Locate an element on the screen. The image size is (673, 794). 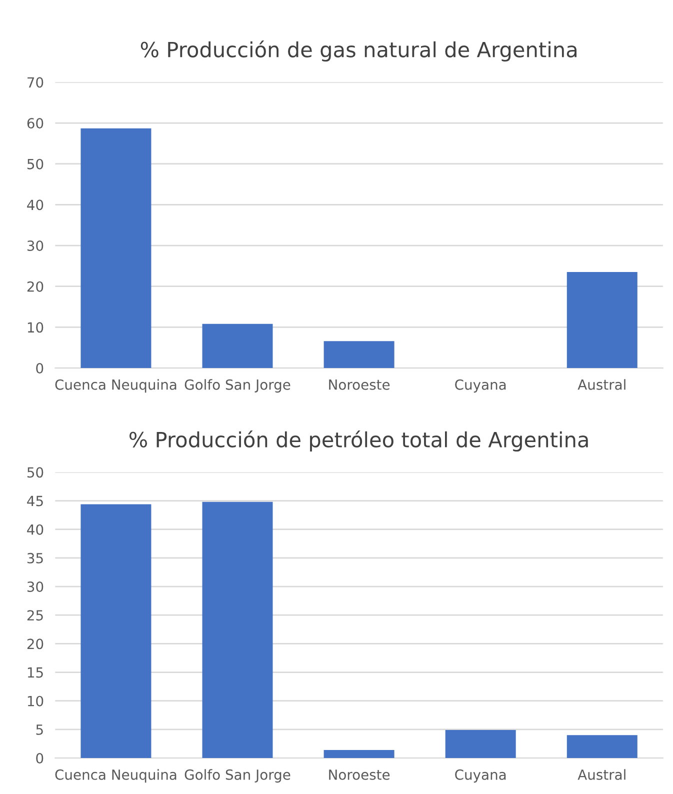
y-tick-label: 15 is located at coordinates (35, 672).